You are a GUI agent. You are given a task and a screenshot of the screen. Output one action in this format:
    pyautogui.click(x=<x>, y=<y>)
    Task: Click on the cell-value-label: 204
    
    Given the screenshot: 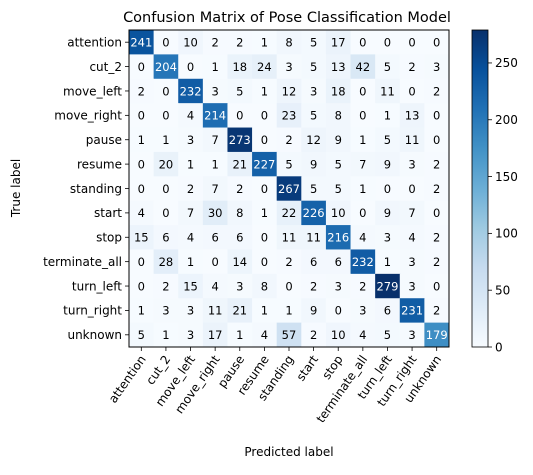 What is the action you would take?
    pyautogui.click(x=166, y=67)
    